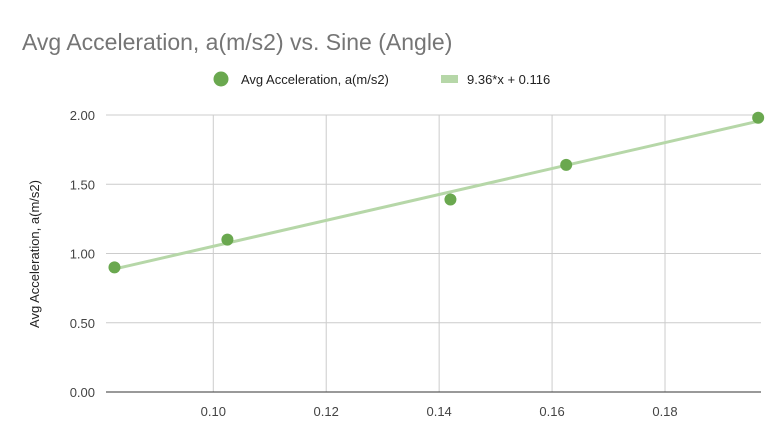  I want to click on x-tick-label-2: 0.14, so click(438, 411).